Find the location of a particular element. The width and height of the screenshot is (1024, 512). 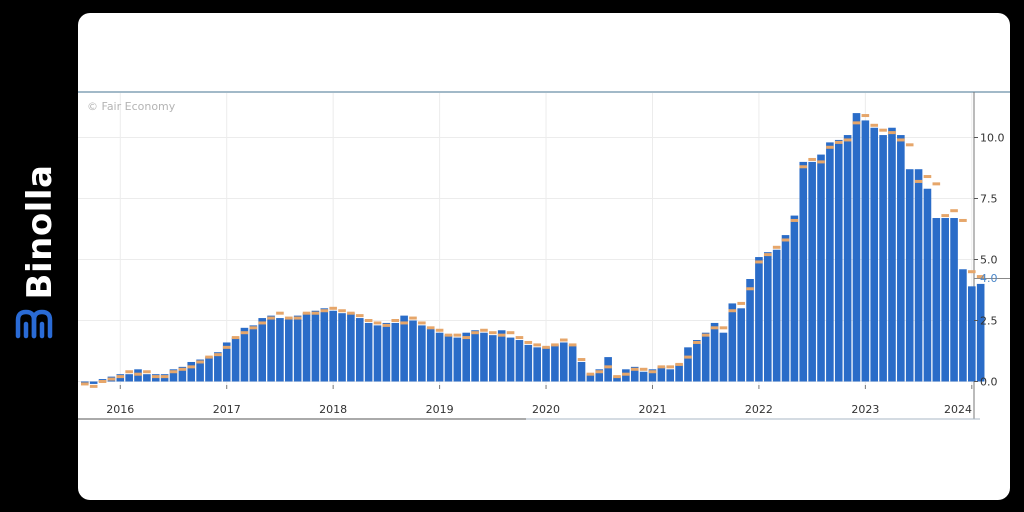

y-tick-label: 7.5 is located at coordinates (989, 199).